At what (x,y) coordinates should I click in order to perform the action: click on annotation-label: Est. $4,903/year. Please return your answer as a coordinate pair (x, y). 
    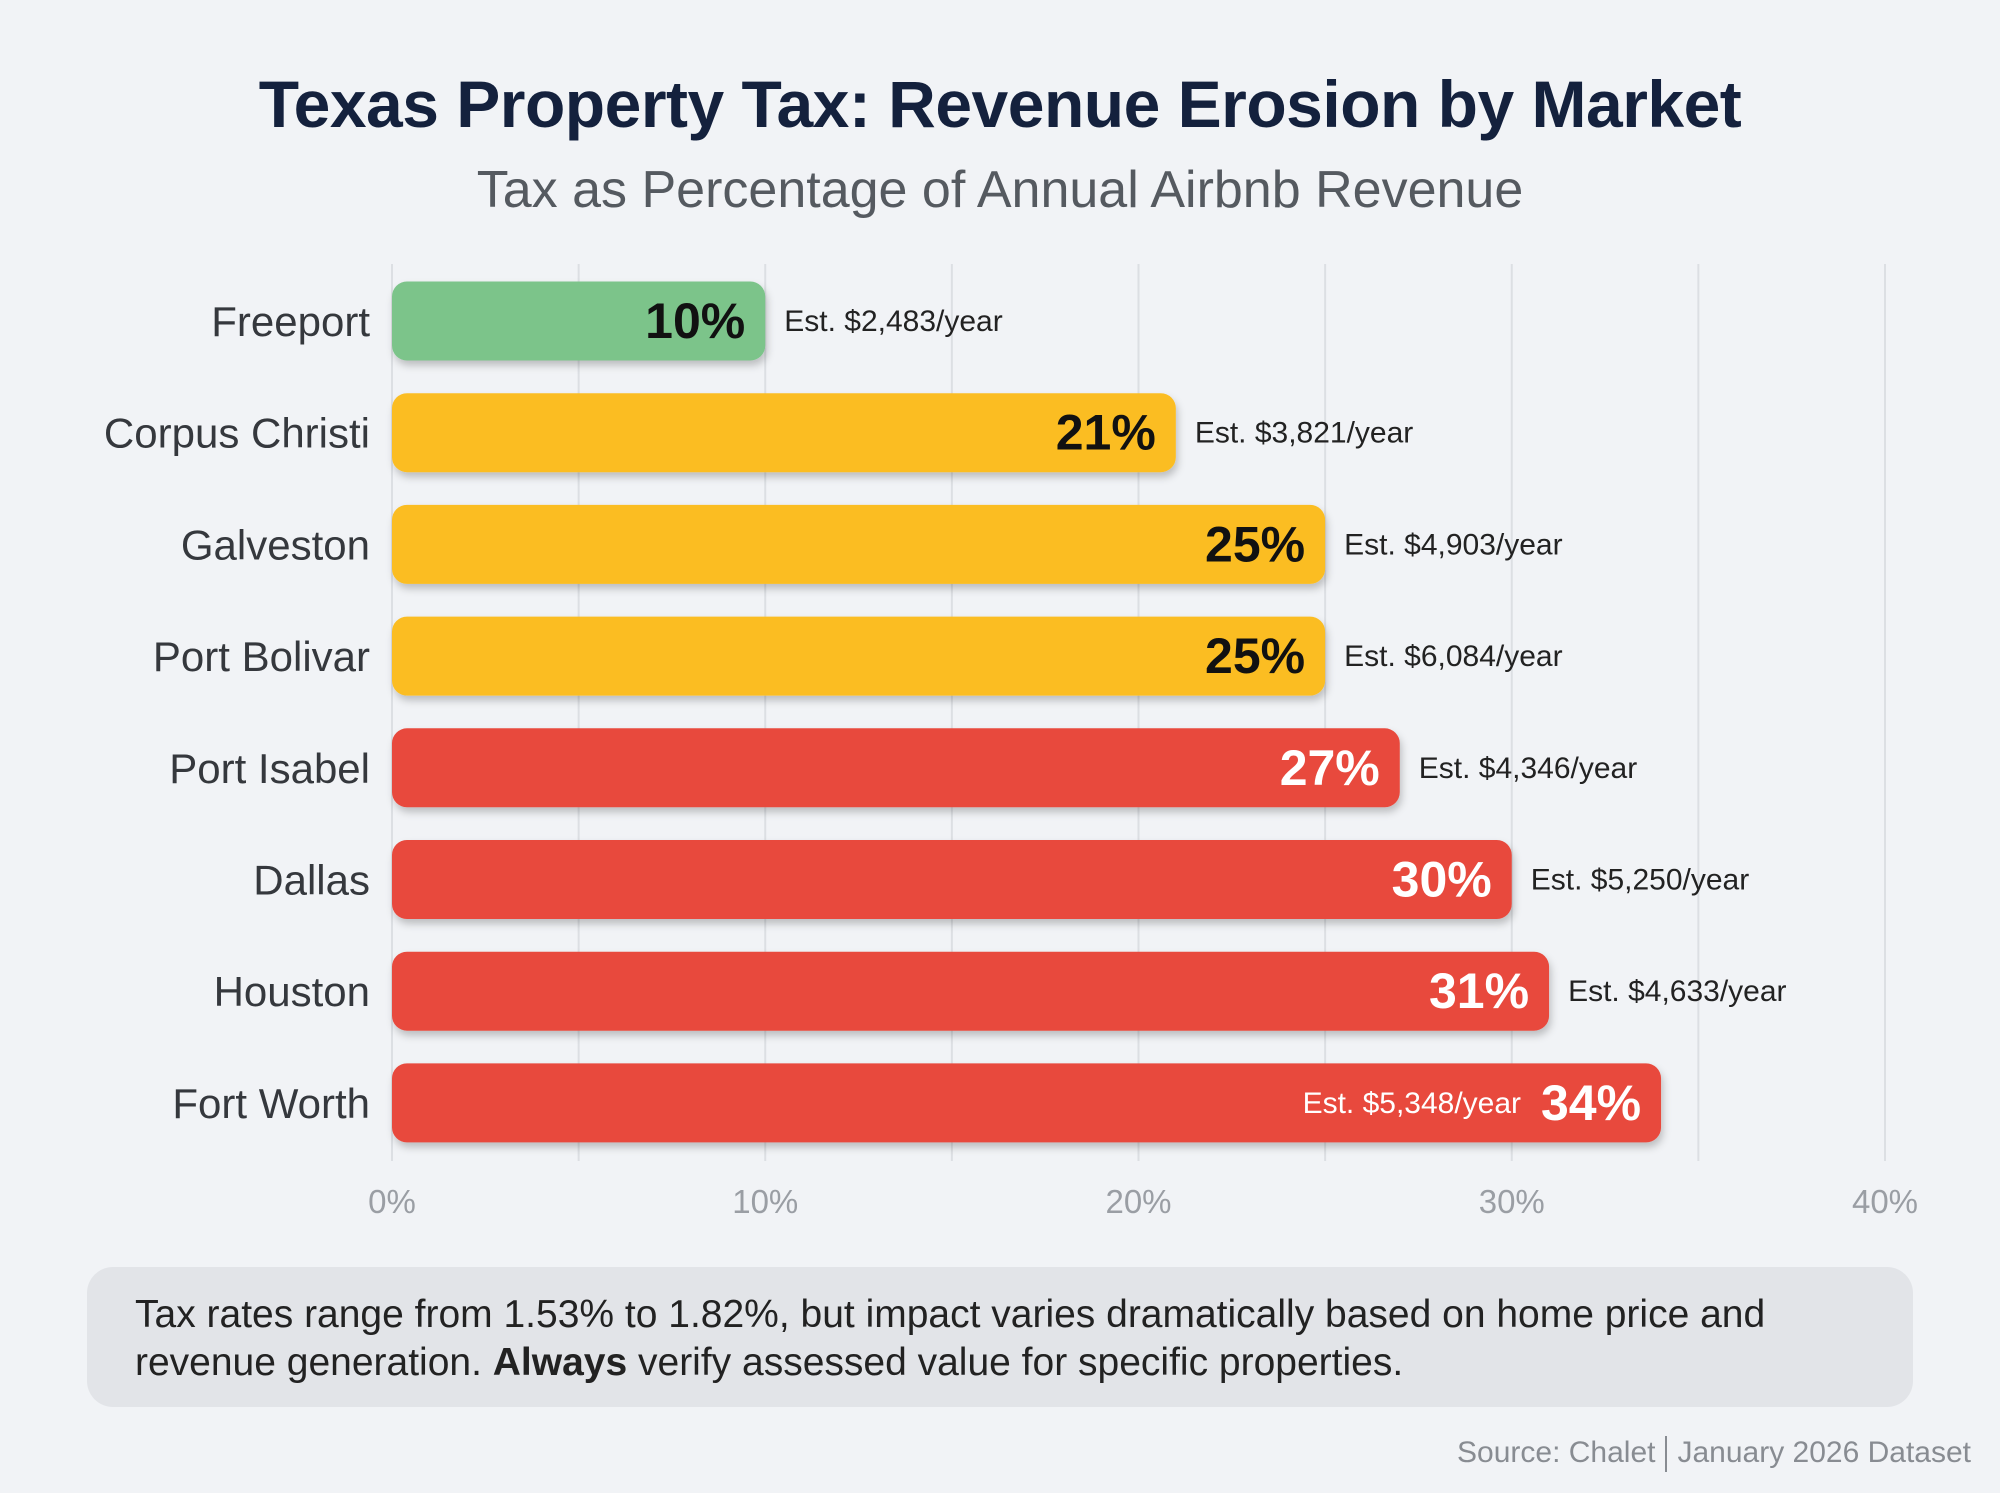
    Looking at the image, I should click on (1453, 544).